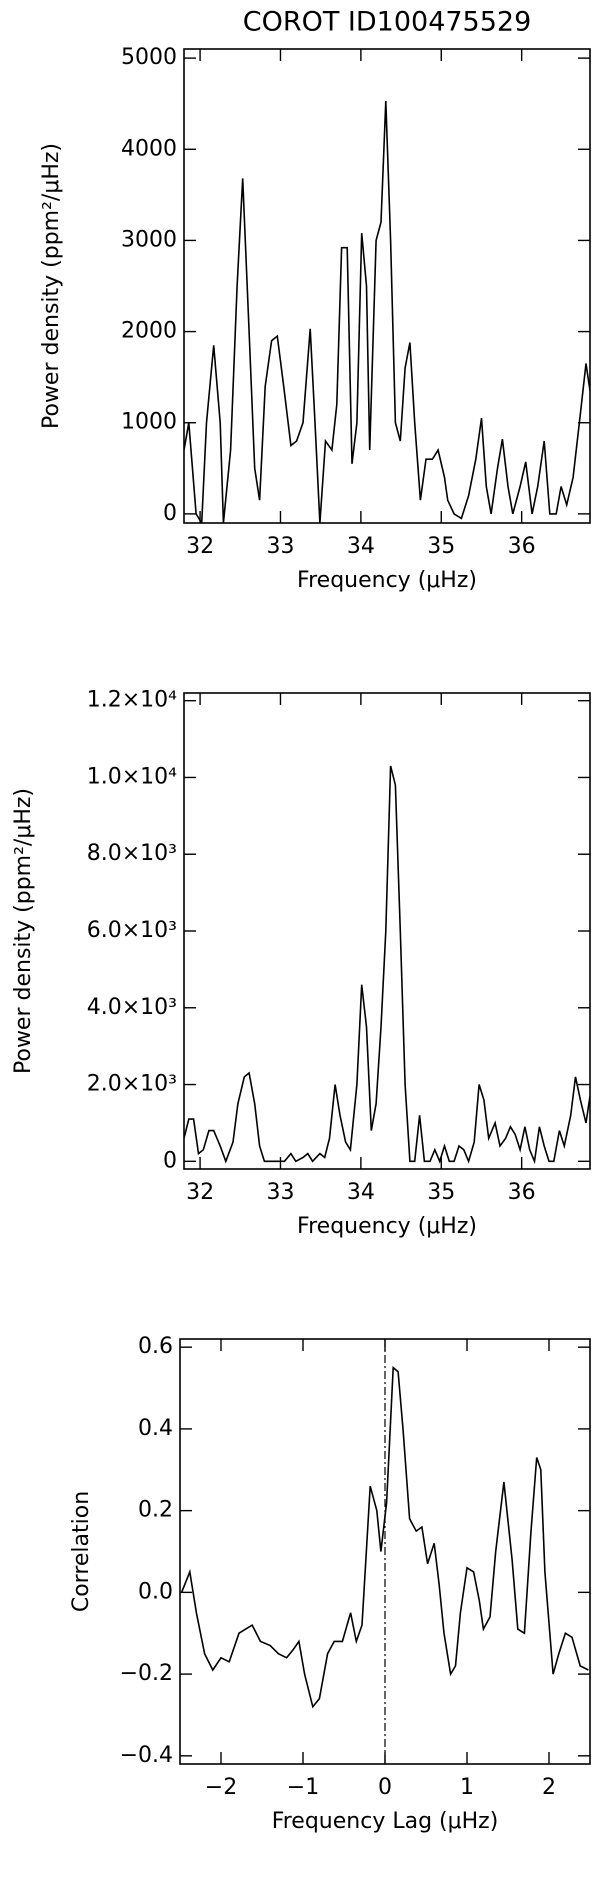  What do you see at coordinates (149, 57) in the screenshot?
I see `y-tick-label: 5000` at bounding box center [149, 57].